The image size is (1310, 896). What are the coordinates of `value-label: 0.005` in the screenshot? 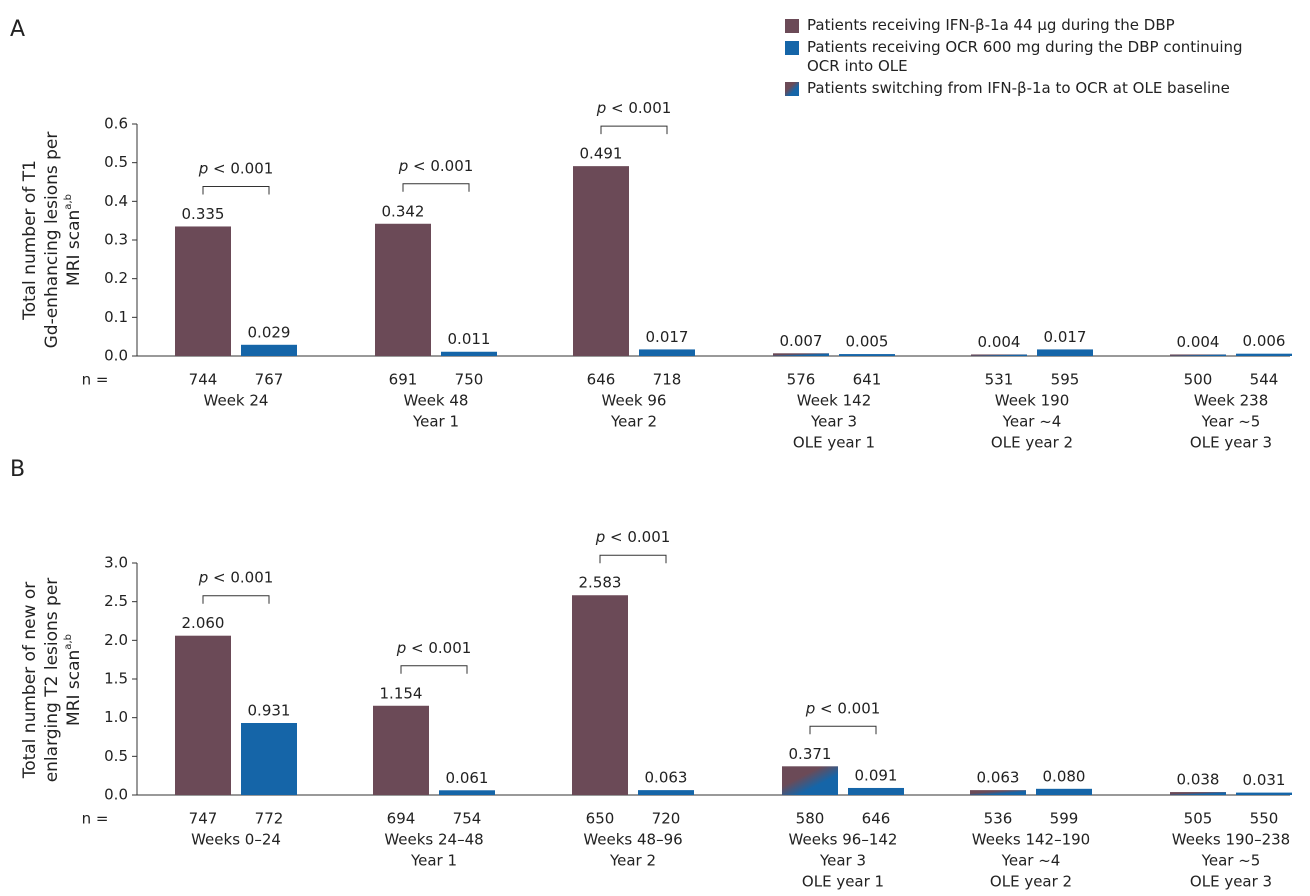 It's located at (867, 342).